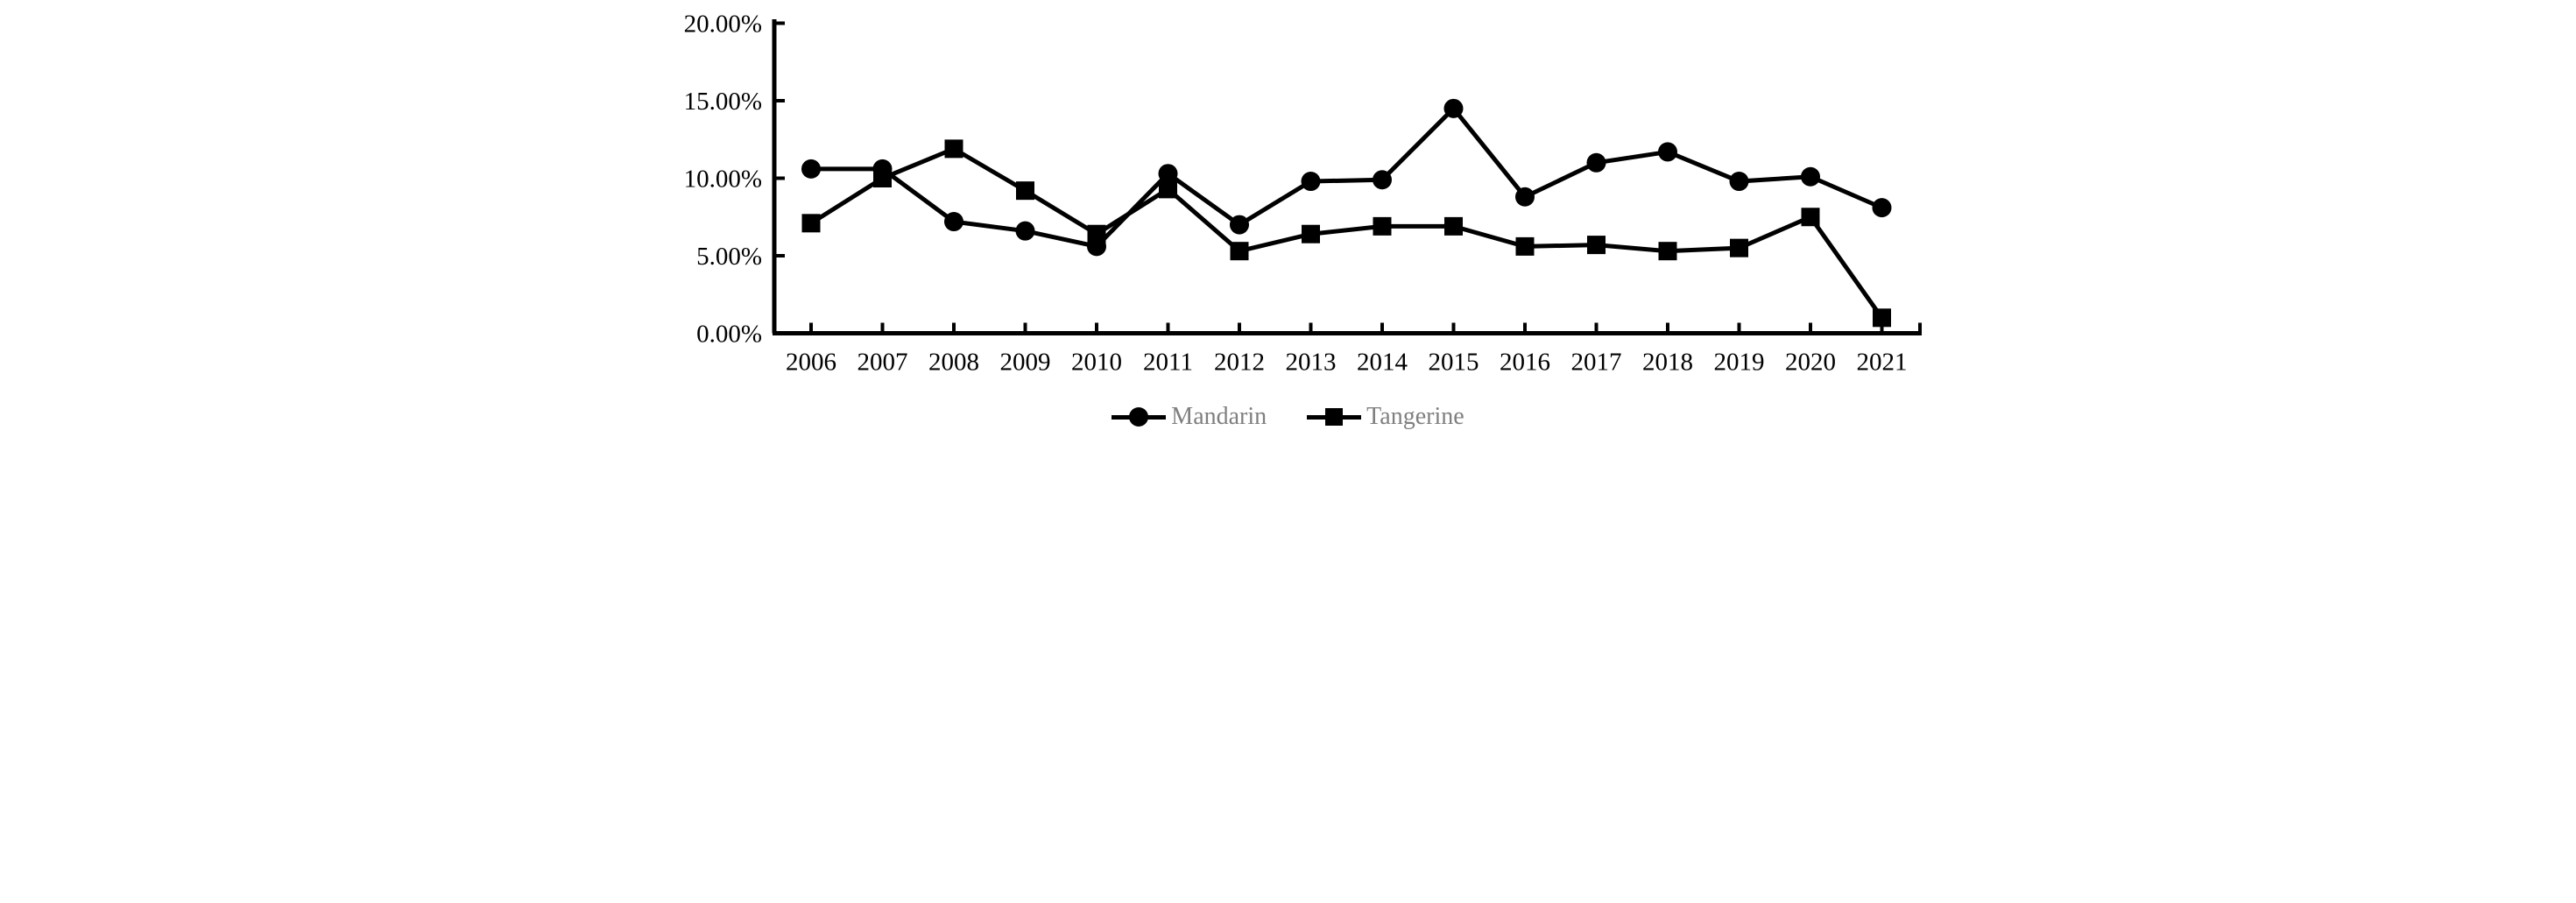 Image resolution: width=2576 pixels, height=903 pixels. I want to click on mandarin-line-marker-icon, so click(1139, 417).